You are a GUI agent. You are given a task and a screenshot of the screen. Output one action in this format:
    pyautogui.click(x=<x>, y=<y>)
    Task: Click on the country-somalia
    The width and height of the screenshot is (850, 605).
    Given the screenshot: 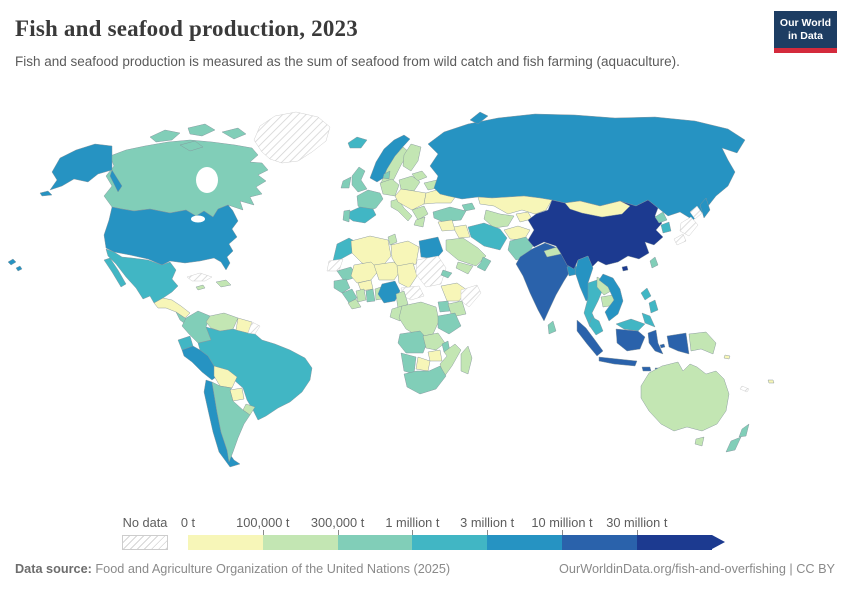 What is the action you would take?
    pyautogui.click(x=471, y=296)
    